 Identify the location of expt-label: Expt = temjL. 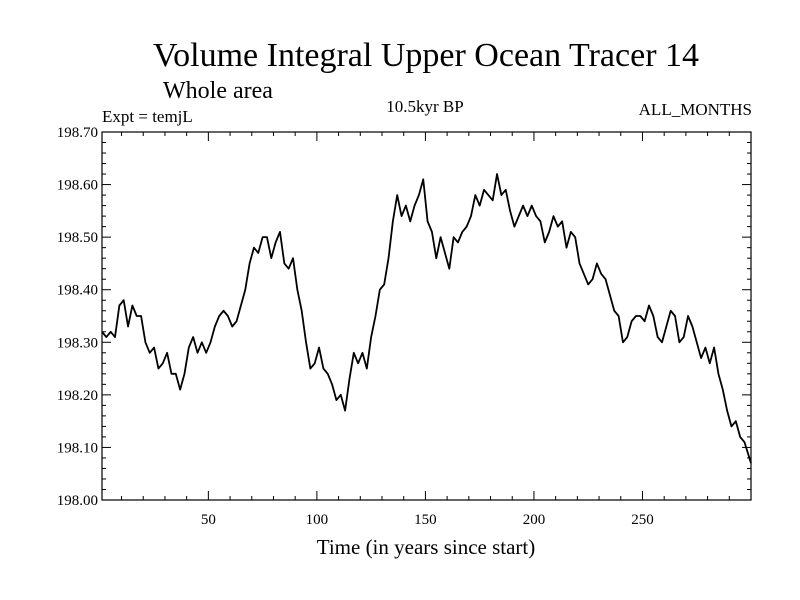
(147, 116).